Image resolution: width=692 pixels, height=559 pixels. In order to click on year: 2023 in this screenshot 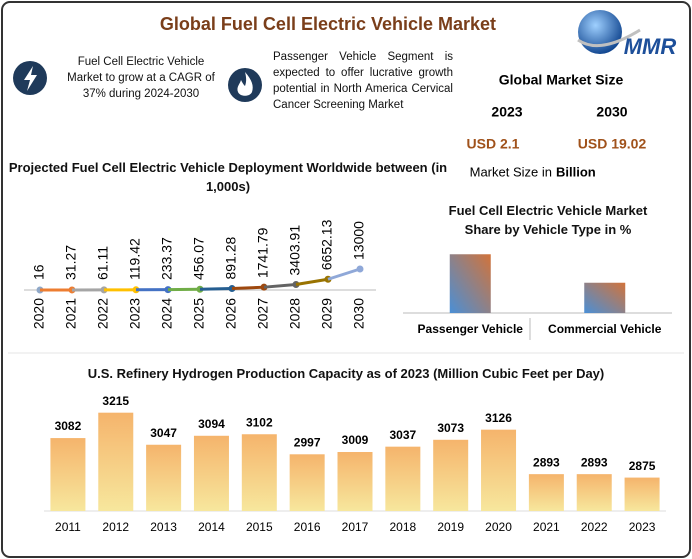, I will do `click(506, 112)`.